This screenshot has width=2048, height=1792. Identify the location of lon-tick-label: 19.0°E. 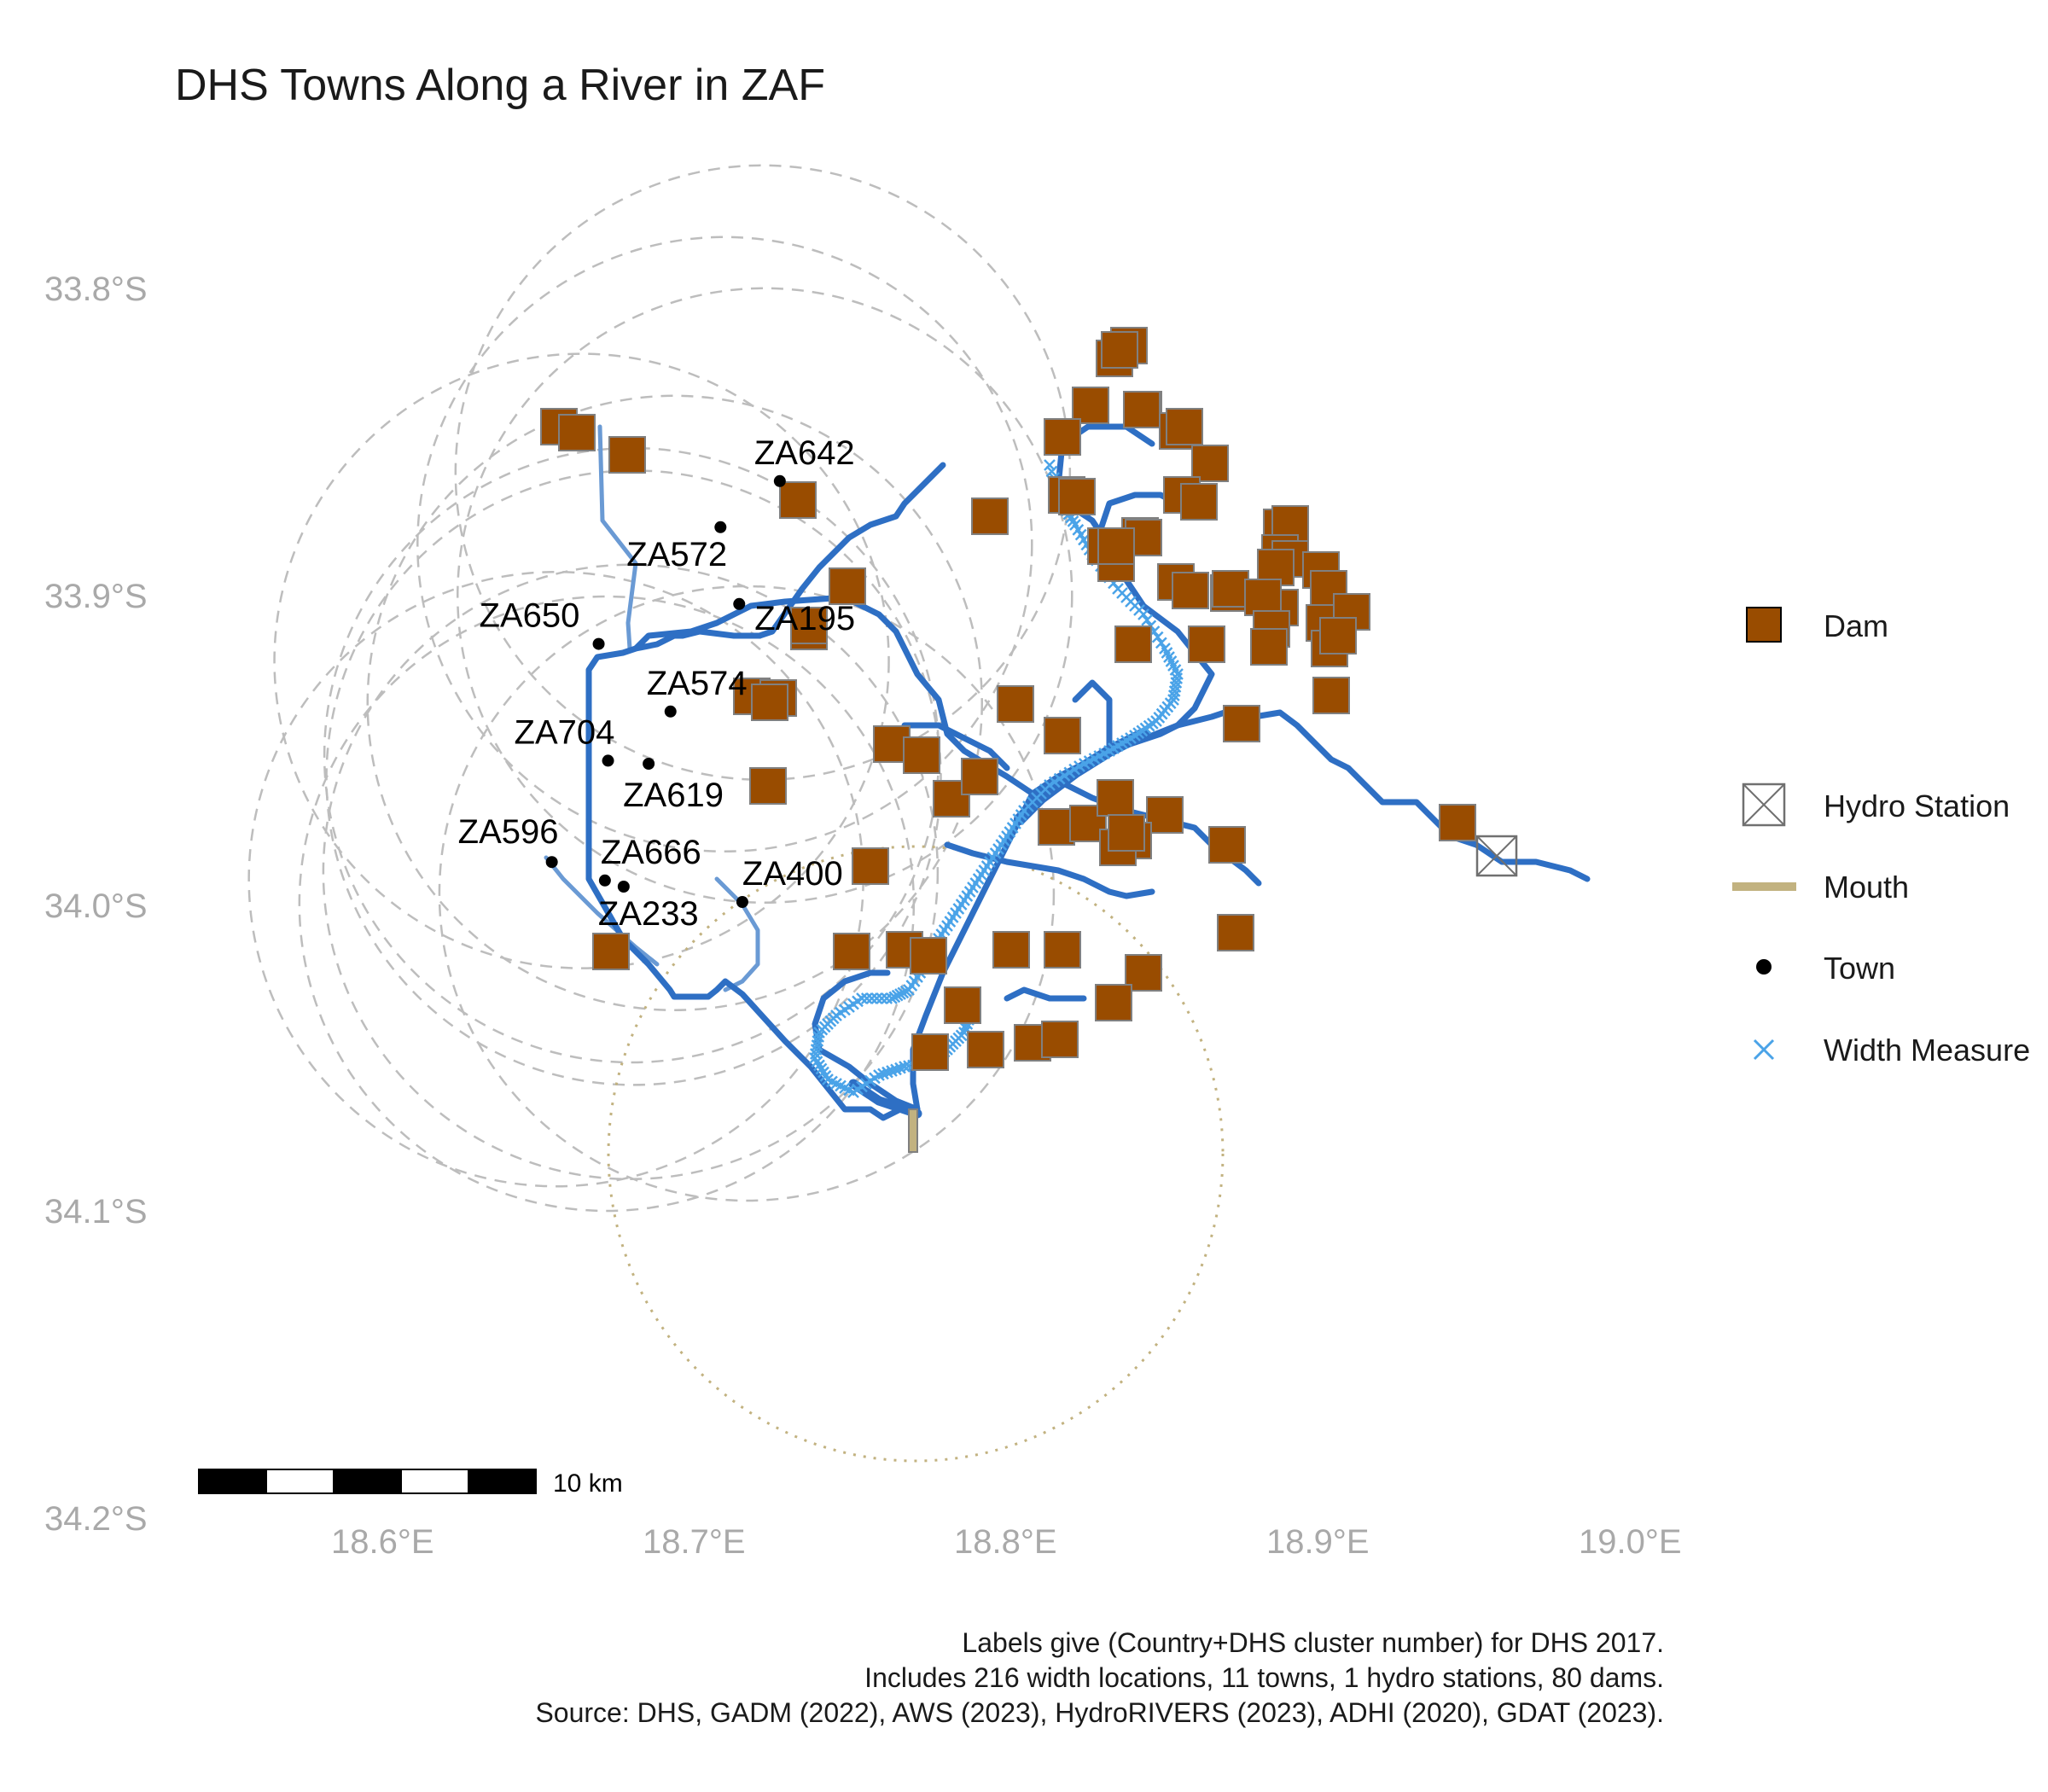
(1630, 1542).